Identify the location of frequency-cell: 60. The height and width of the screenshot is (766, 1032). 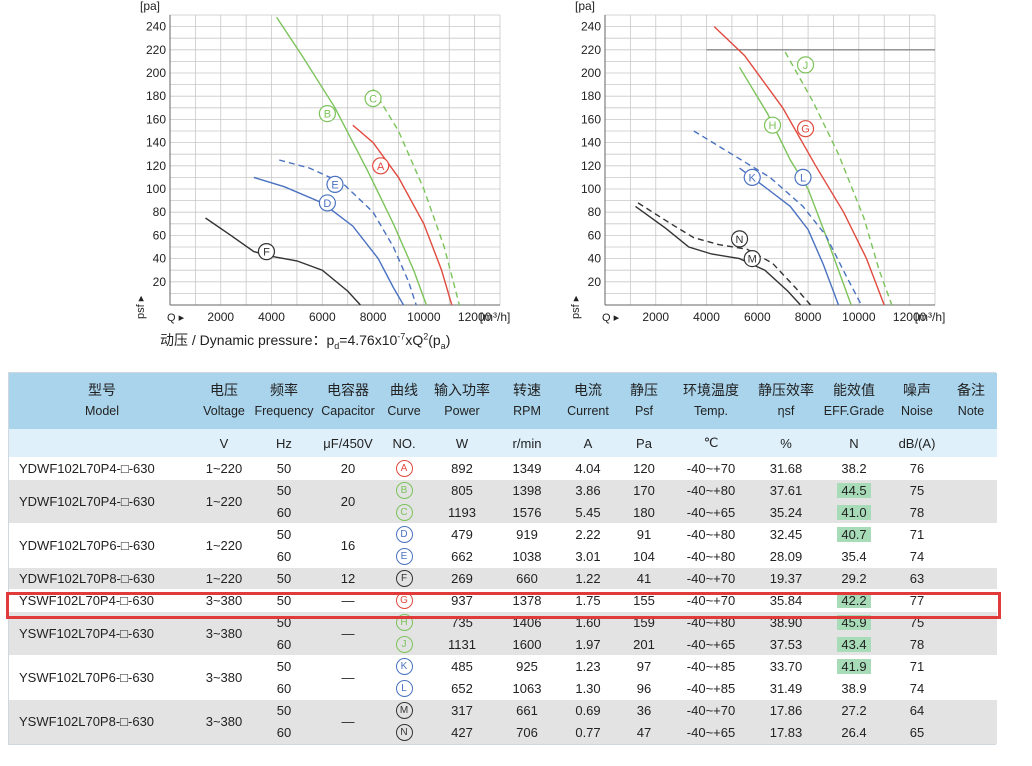
(284, 732).